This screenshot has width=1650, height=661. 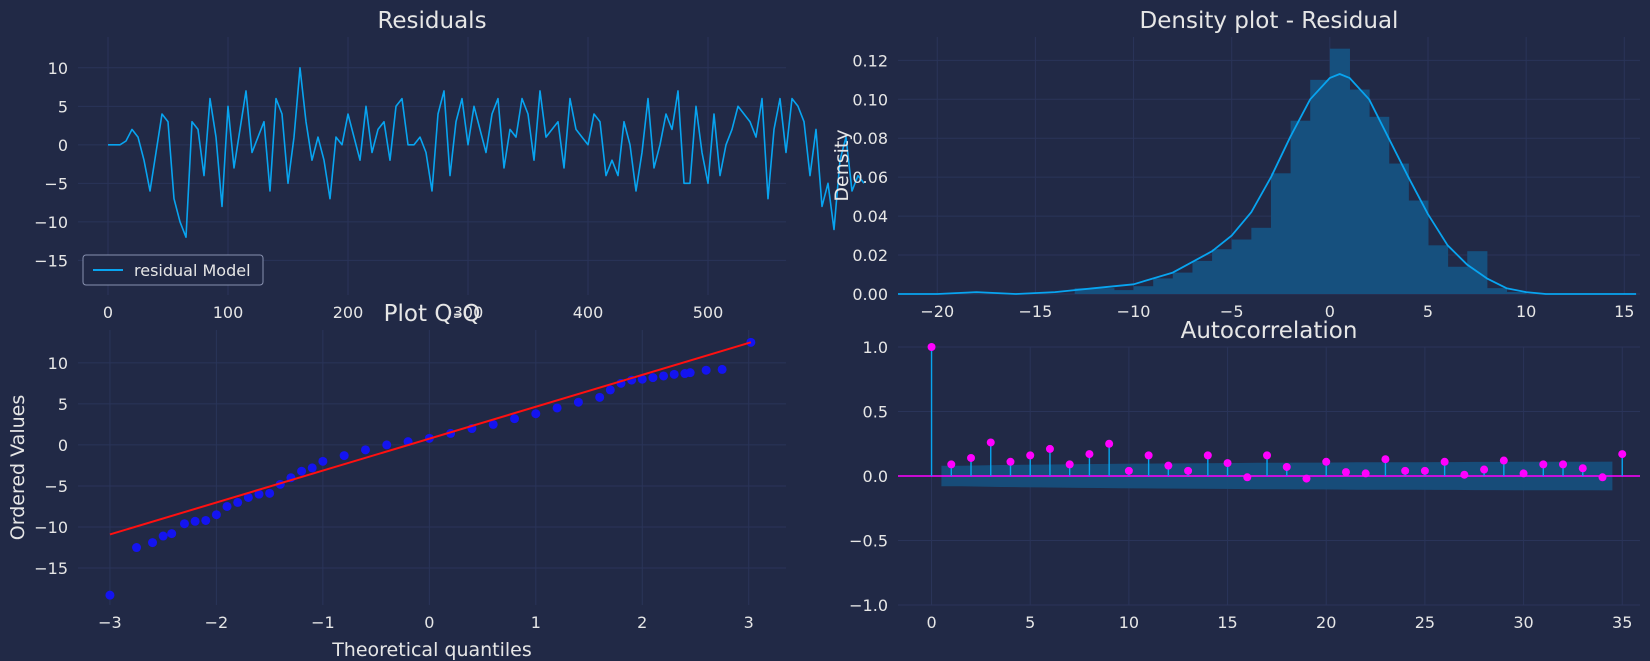 I want to click on x-tick-label: 3, so click(x=749, y=622).